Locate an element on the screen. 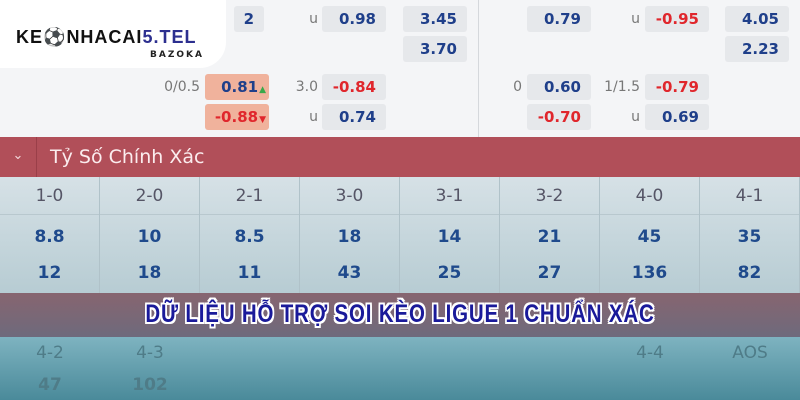 This screenshot has height=400, width=800. odds-cell: -0.95 is located at coordinates (677, 19).